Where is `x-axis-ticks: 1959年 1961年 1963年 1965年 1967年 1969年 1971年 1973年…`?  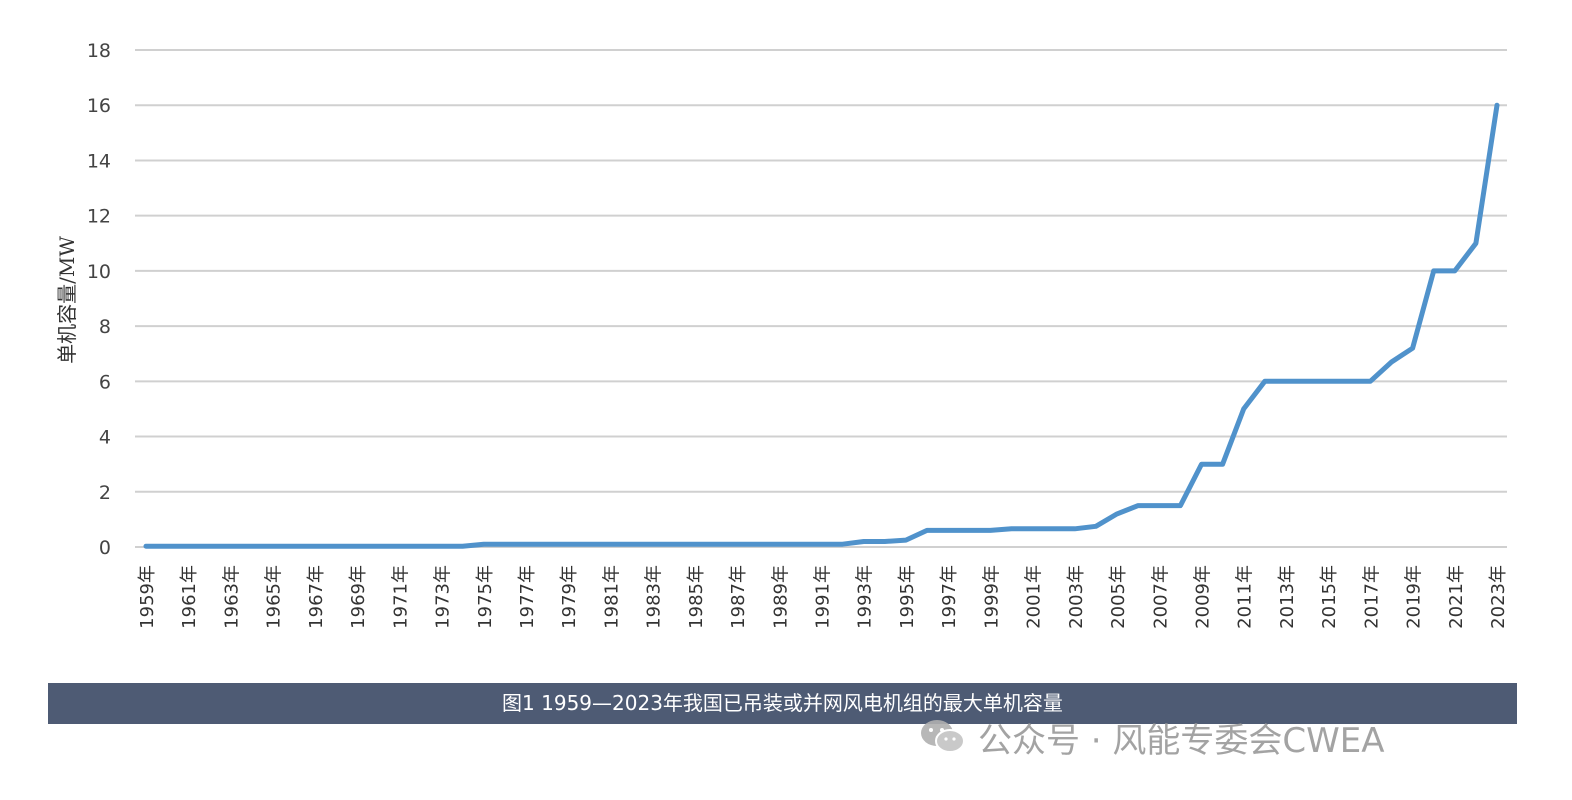 x-axis-ticks: 1959年 1961年 1963年 1965年 1967年 1969年 1971年 1973年… is located at coordinates (823, 597).